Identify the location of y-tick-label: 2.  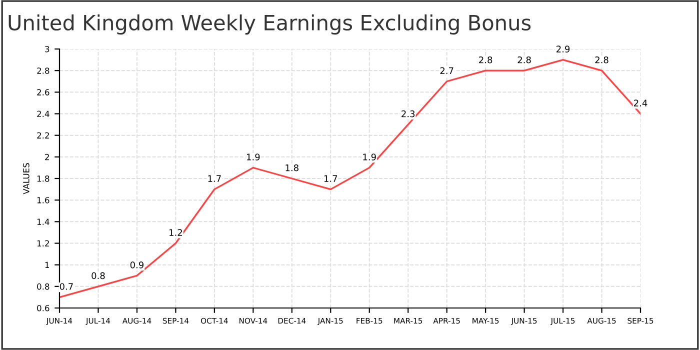
(47, 157).